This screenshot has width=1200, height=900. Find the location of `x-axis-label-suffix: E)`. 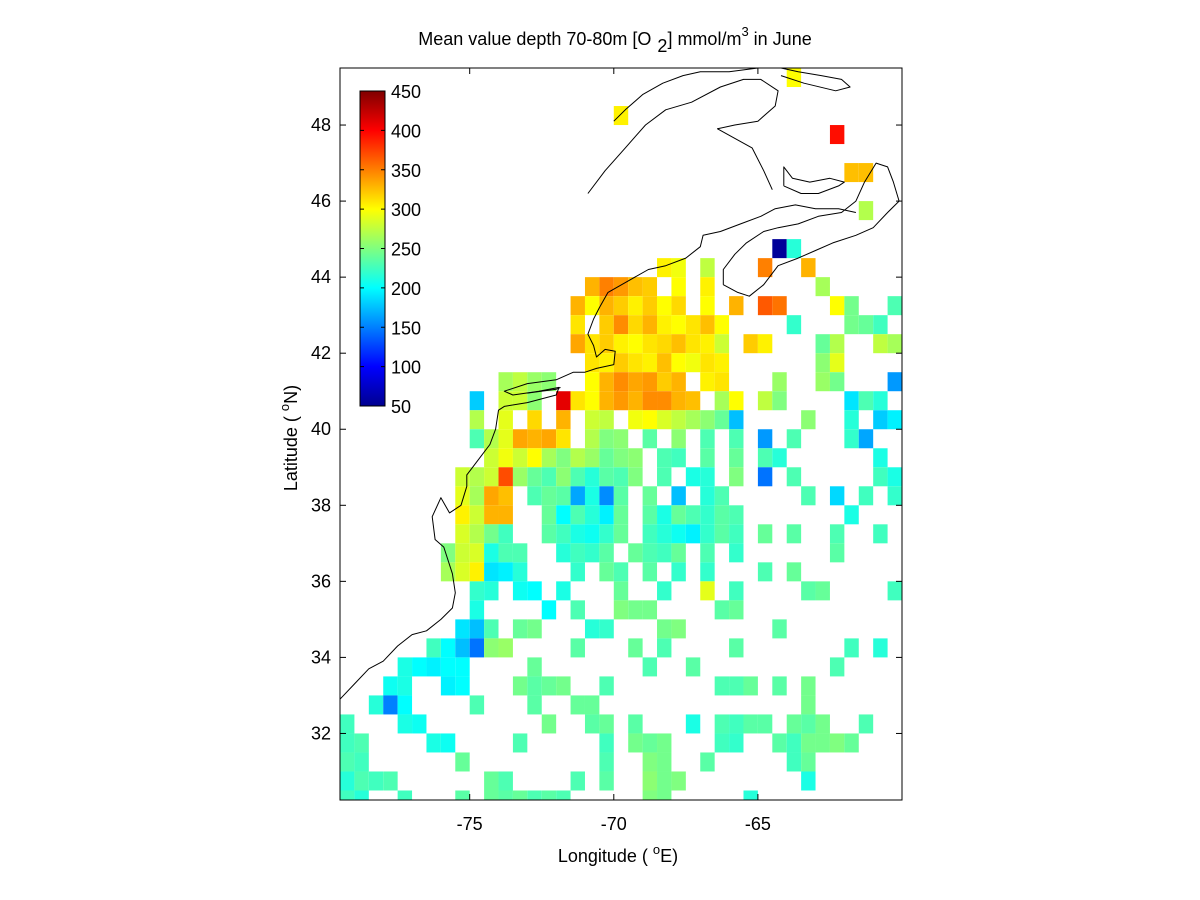

x-axis-label-suffix: E) is located at coordinates (669, 856).